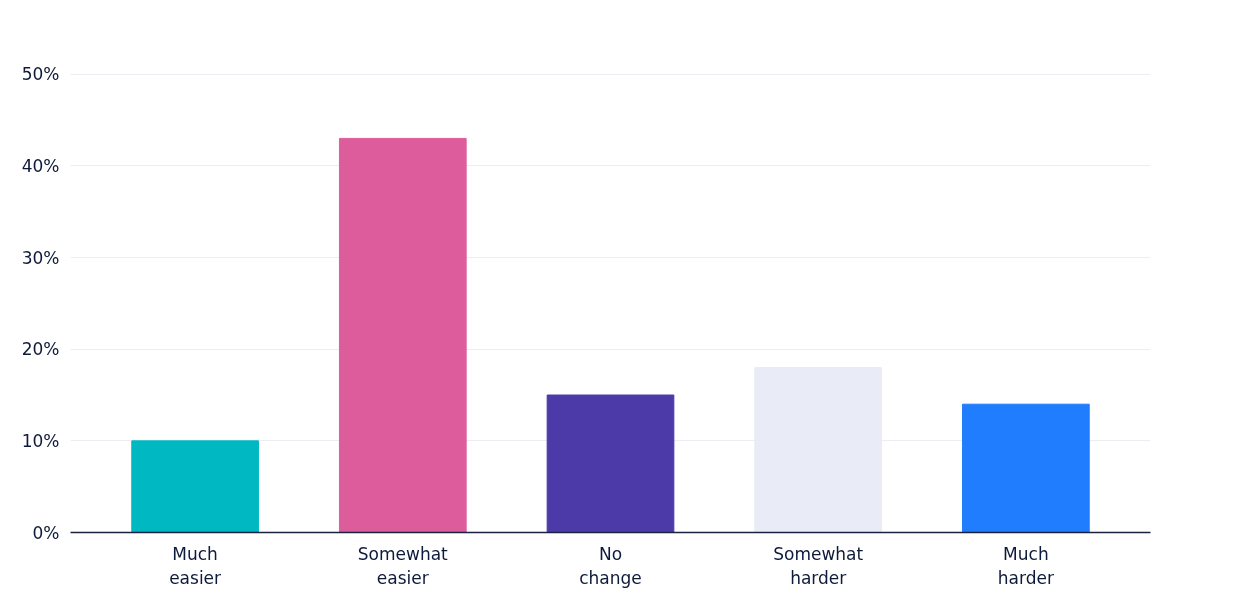 Image resolution: width=1243 pixels, height=599 pixels. Describe the element at coordinates (1025, 565) in the screenshot. I see `x-tick-label: Much harder` at that location.